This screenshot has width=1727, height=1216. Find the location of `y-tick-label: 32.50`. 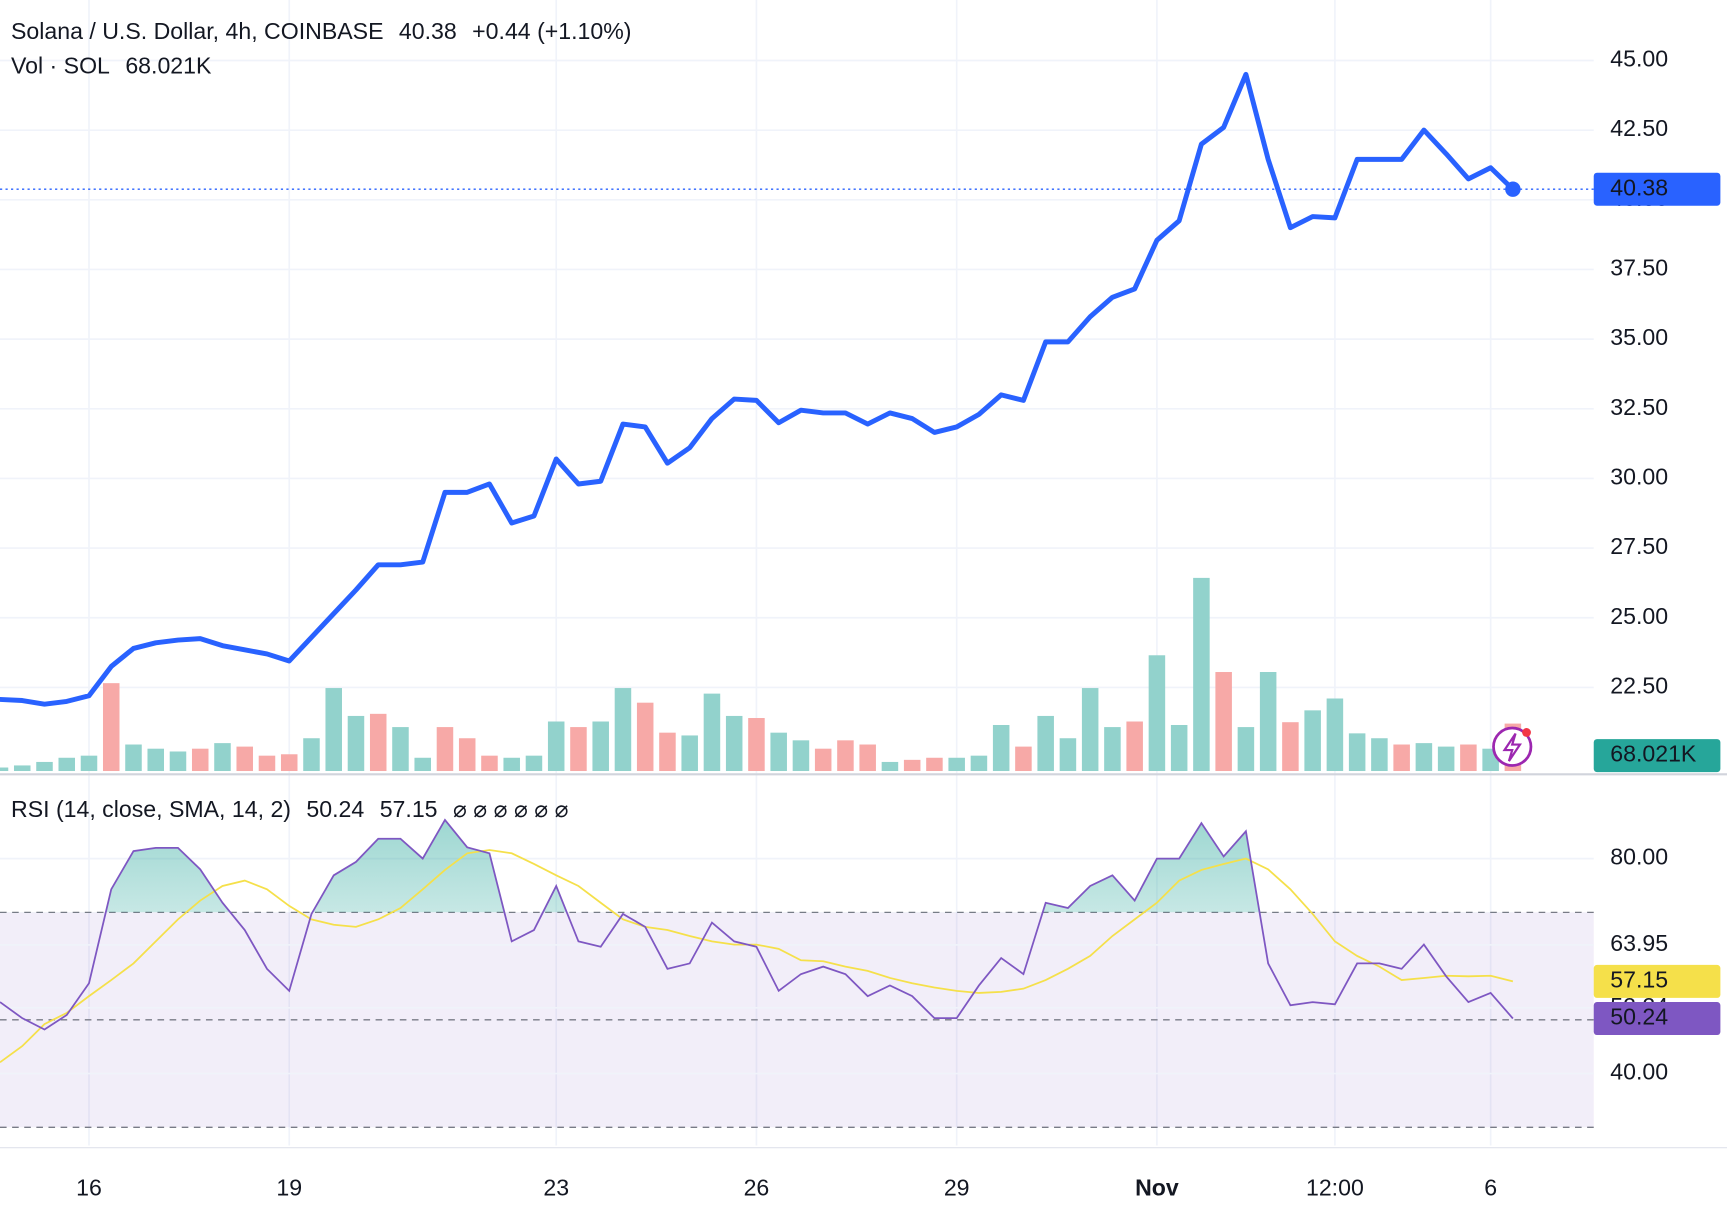

y-tick-label: 32.50 is located at coordinates (1639, 407).